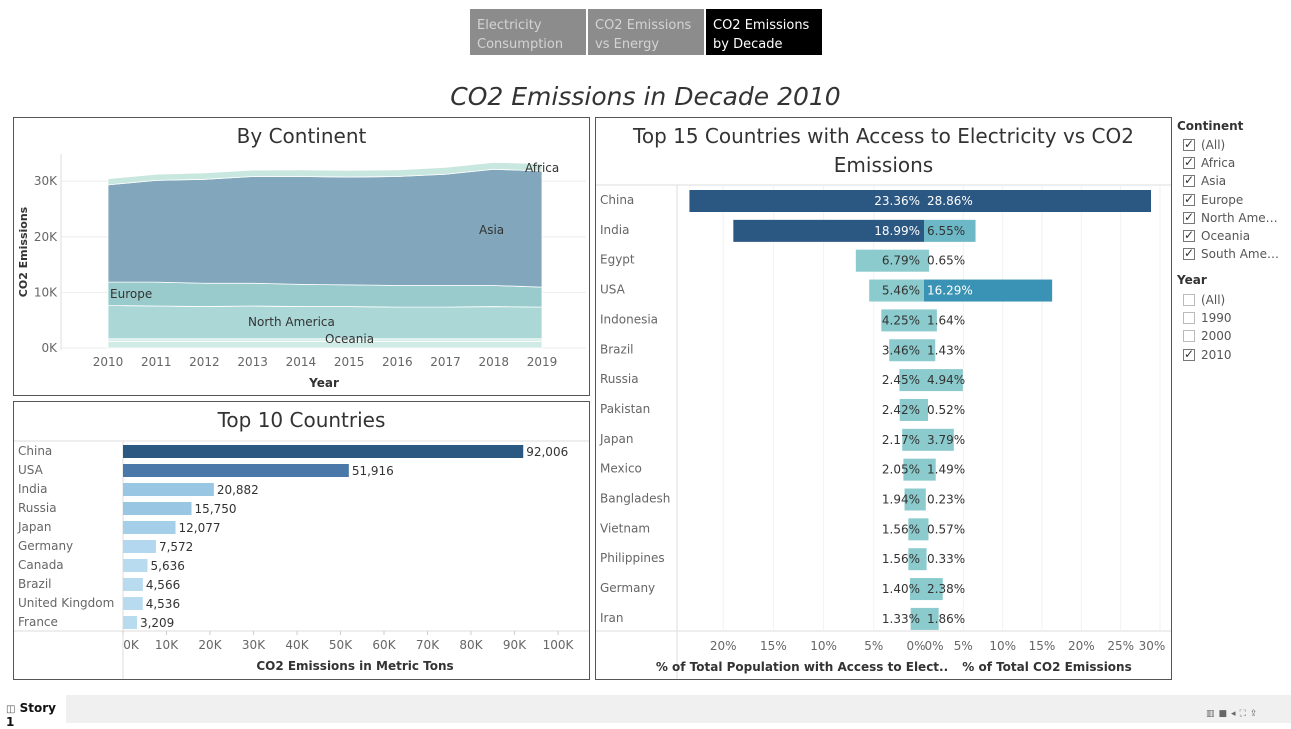  I want to click on bar-category-label: Mexico, so click(621, 469).